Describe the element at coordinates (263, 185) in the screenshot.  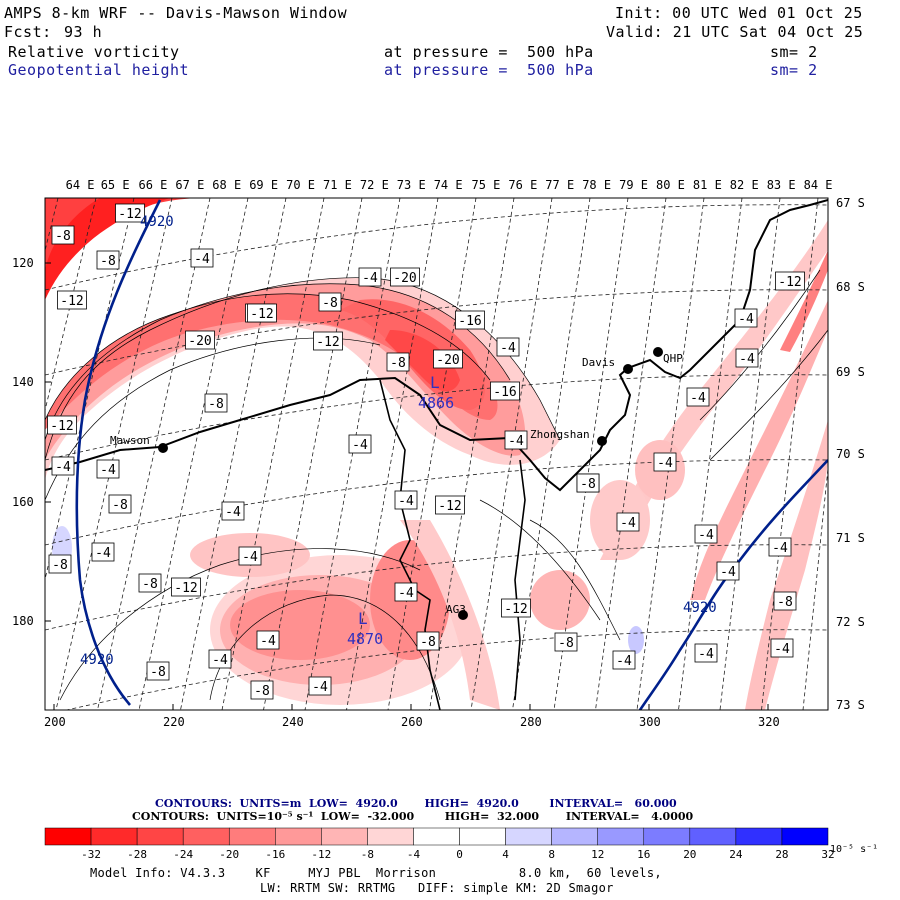
I see `lon-label: 69 E` at that location.